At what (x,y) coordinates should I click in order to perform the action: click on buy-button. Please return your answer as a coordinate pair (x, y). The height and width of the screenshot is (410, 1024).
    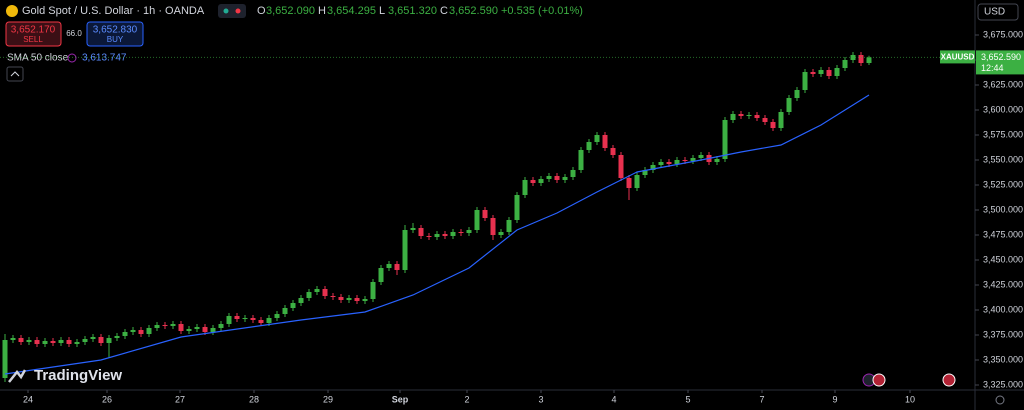
    Looking at the image, I should click on (115, 34).